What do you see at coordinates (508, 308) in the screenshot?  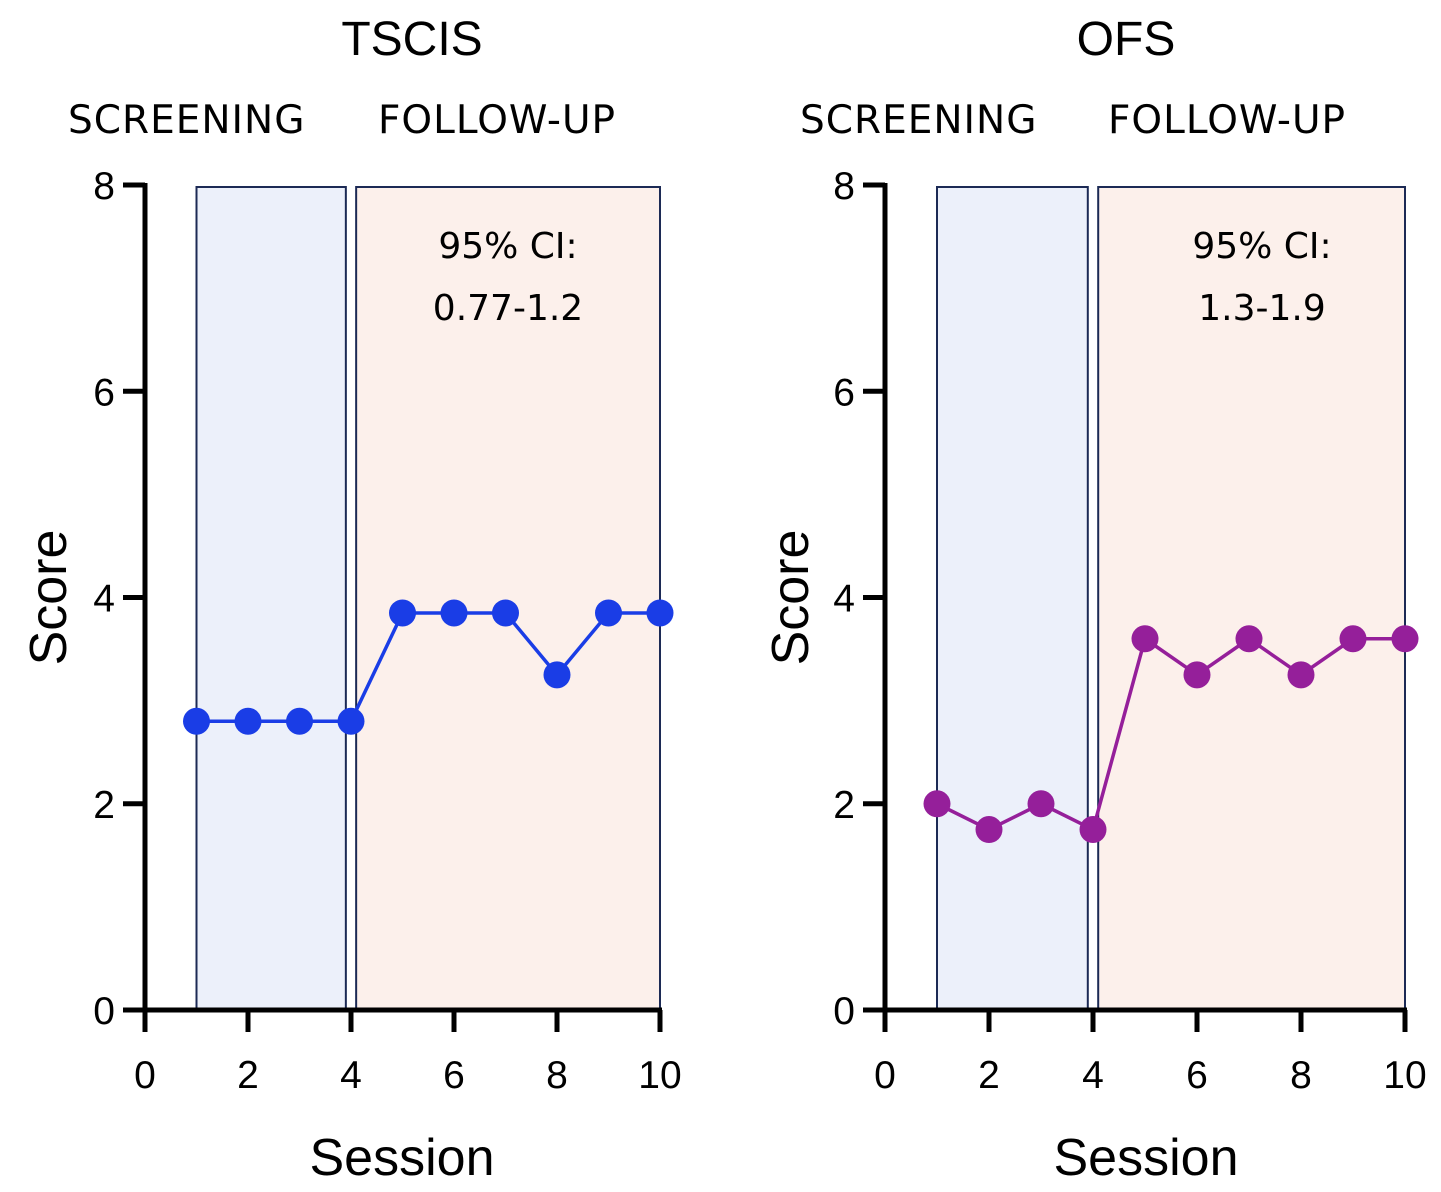 I see `ci-annotation-value: 0.77-1.2` at bounding box center [508, 308].